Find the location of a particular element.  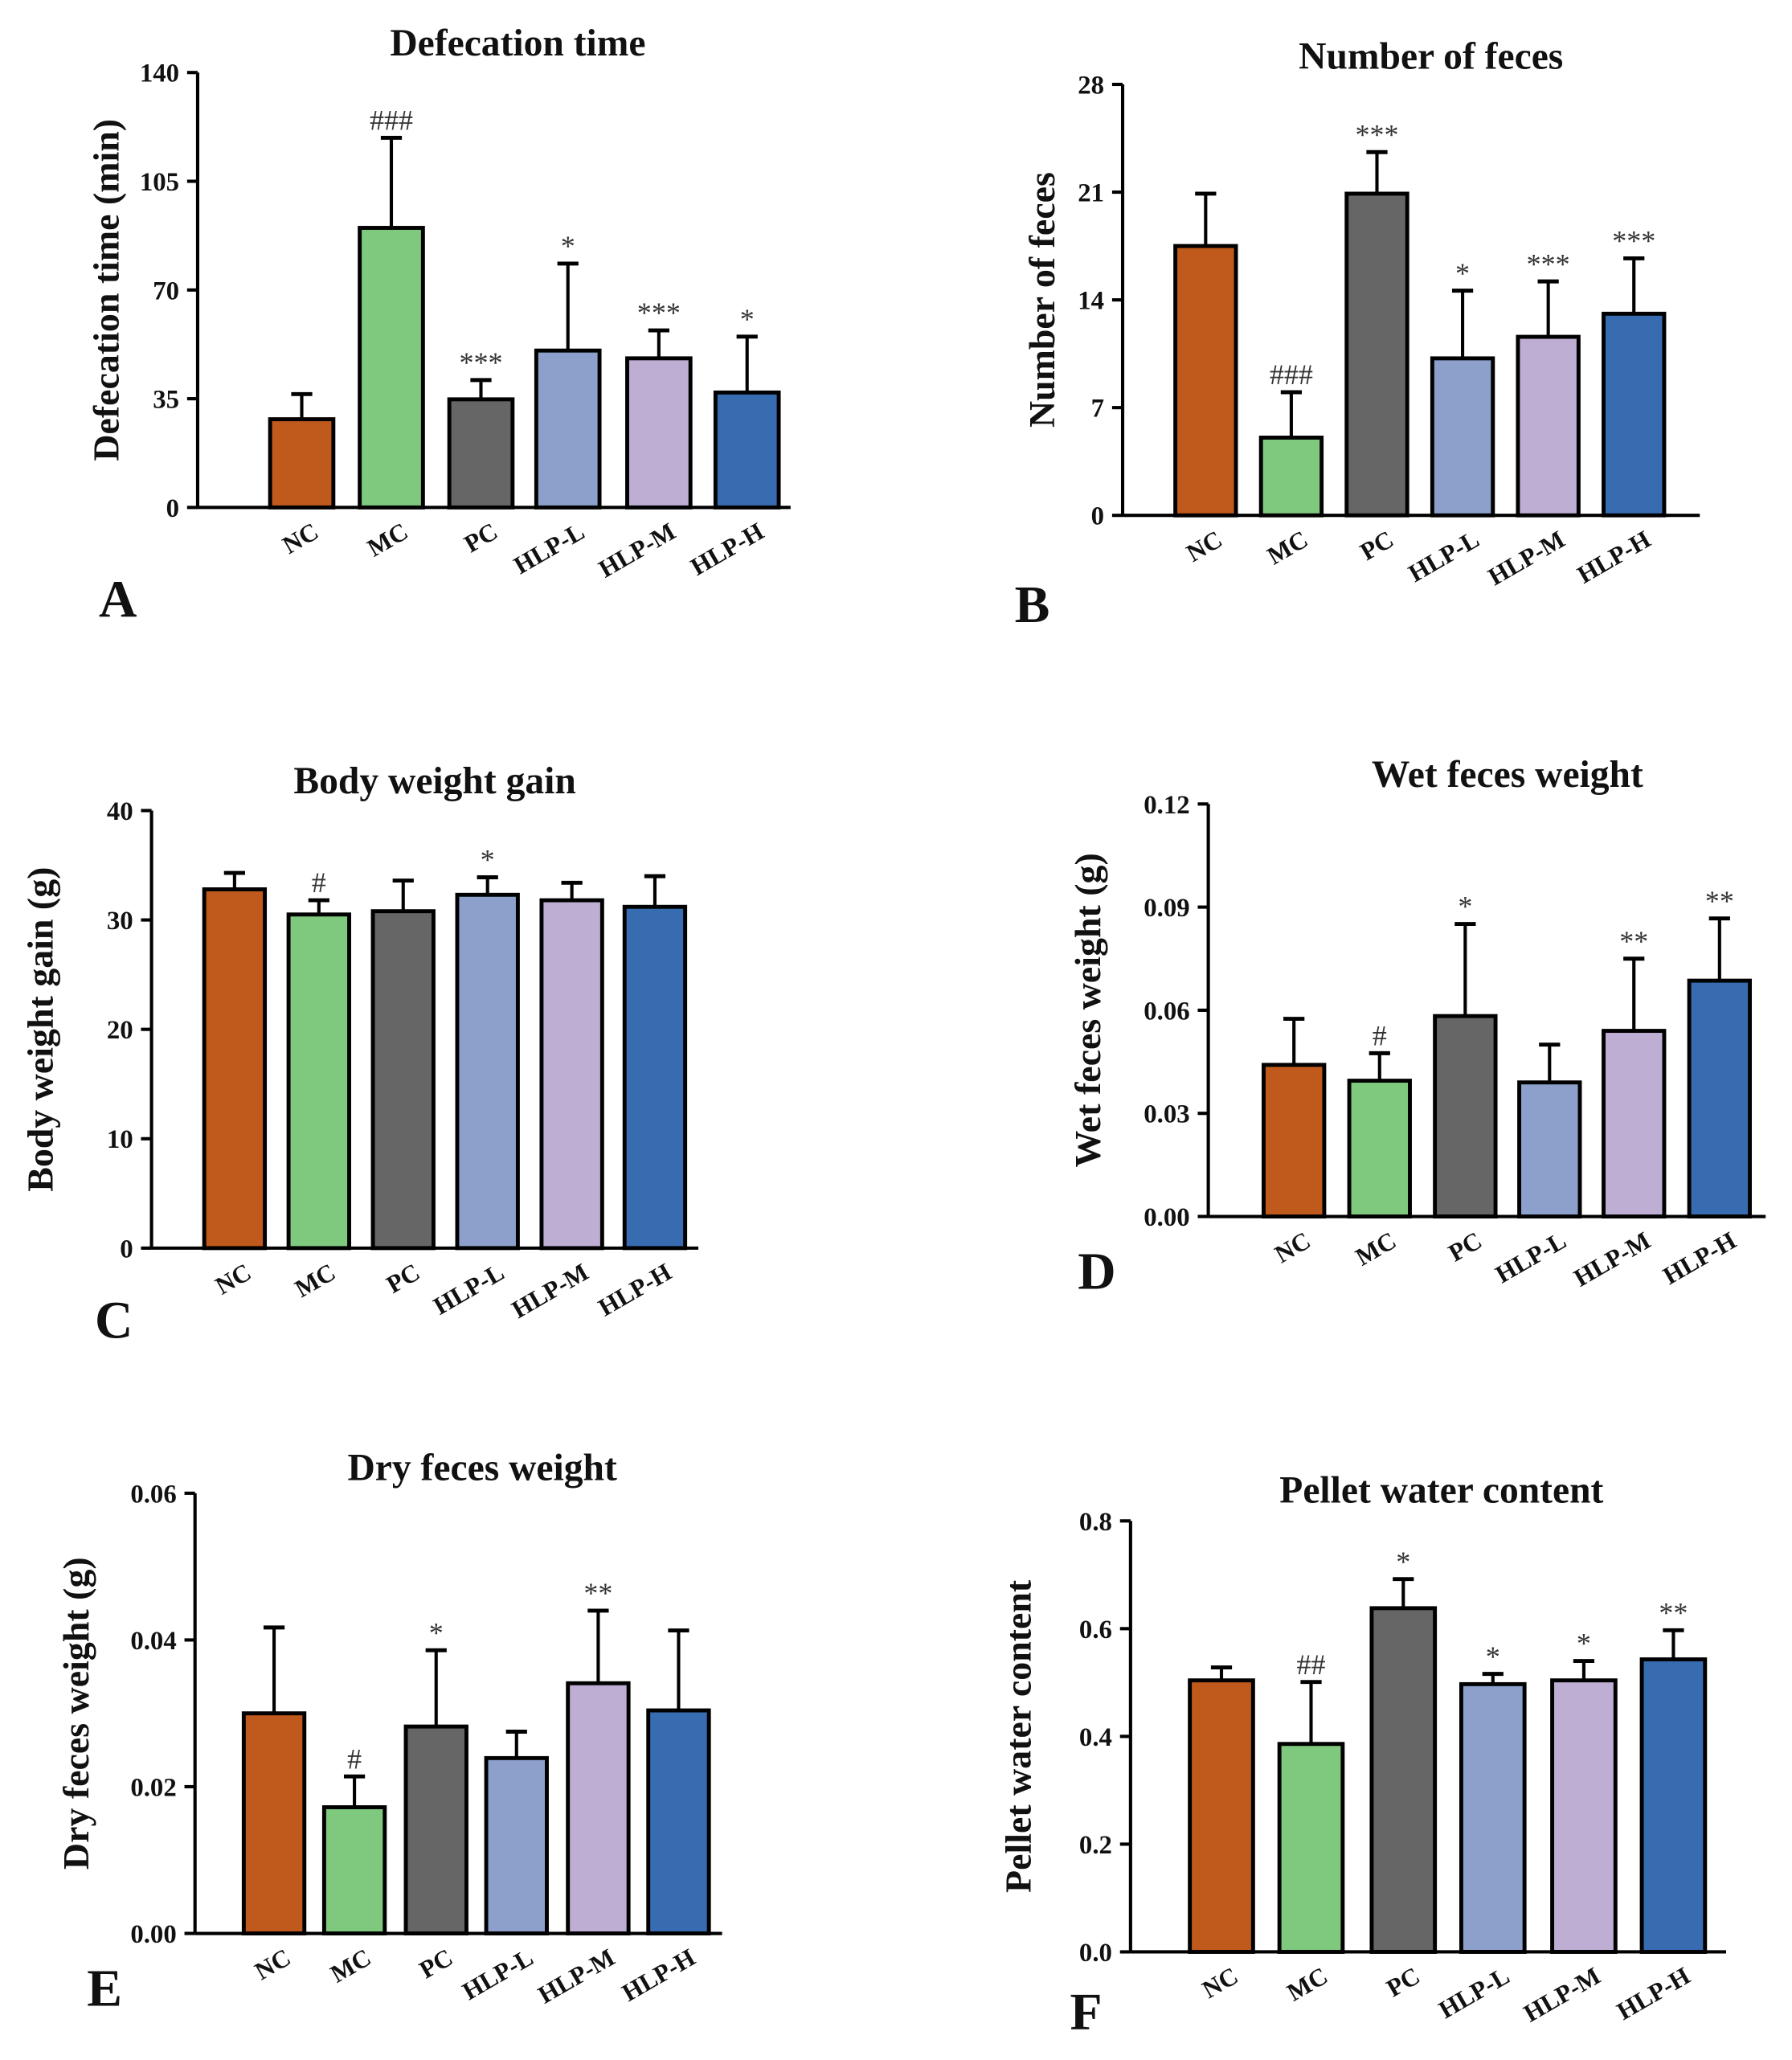

significance-label: ### is located at coordinates (391, 120).